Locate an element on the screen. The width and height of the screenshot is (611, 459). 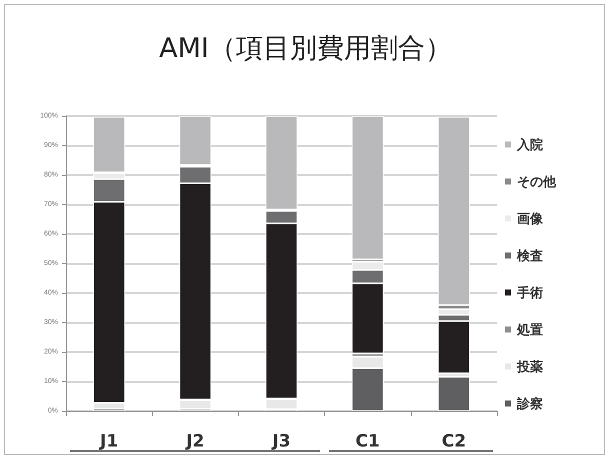
legend-label: 手術 is located at coordinates (529, 292).